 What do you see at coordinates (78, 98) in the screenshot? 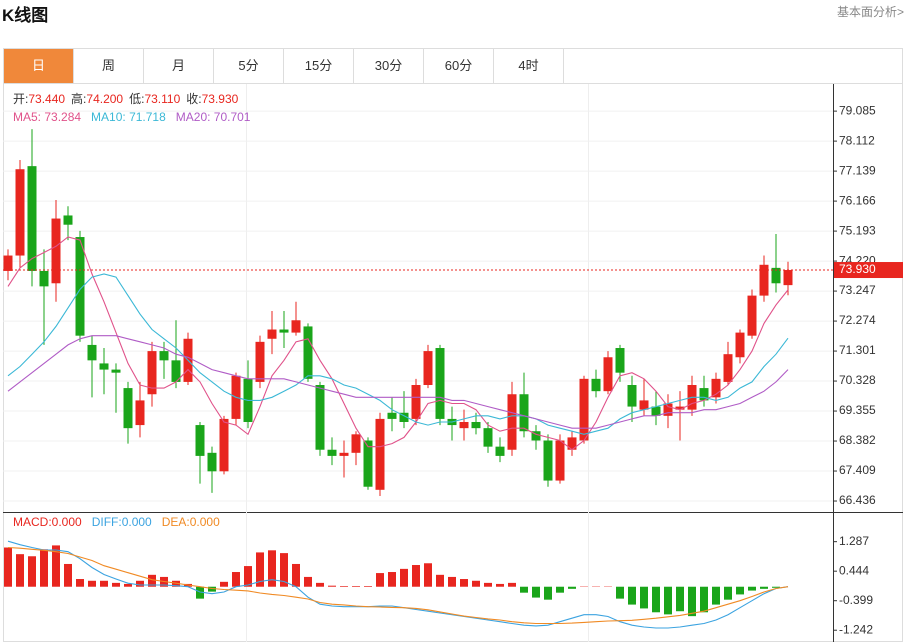
I see `quote-label: 高:` at bounding box center [78, 98].